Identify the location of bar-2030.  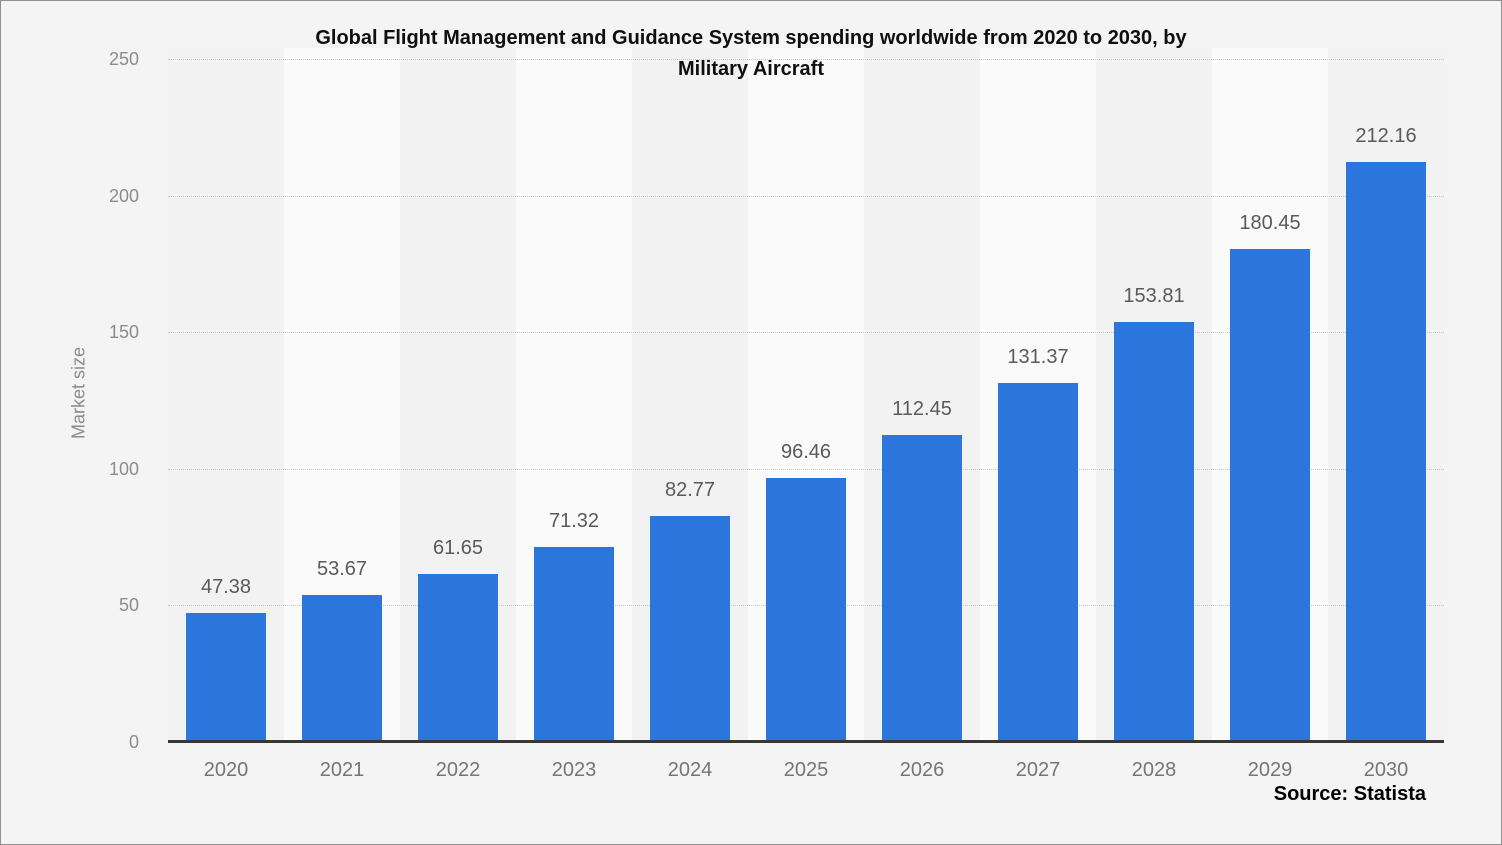
(1386, 451).